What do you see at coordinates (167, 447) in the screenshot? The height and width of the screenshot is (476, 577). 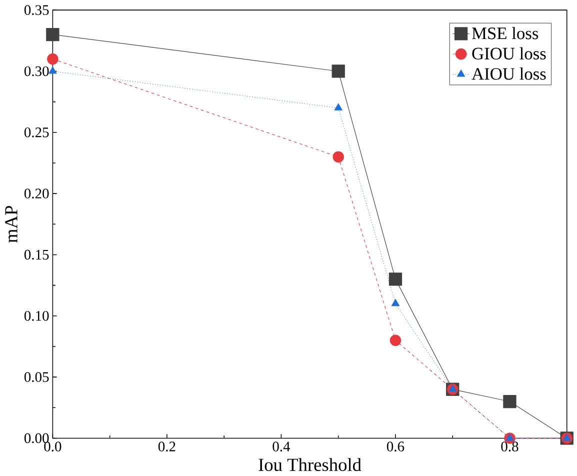 I see `x-tick-label: 0.2` at bounding box center [167, 447].